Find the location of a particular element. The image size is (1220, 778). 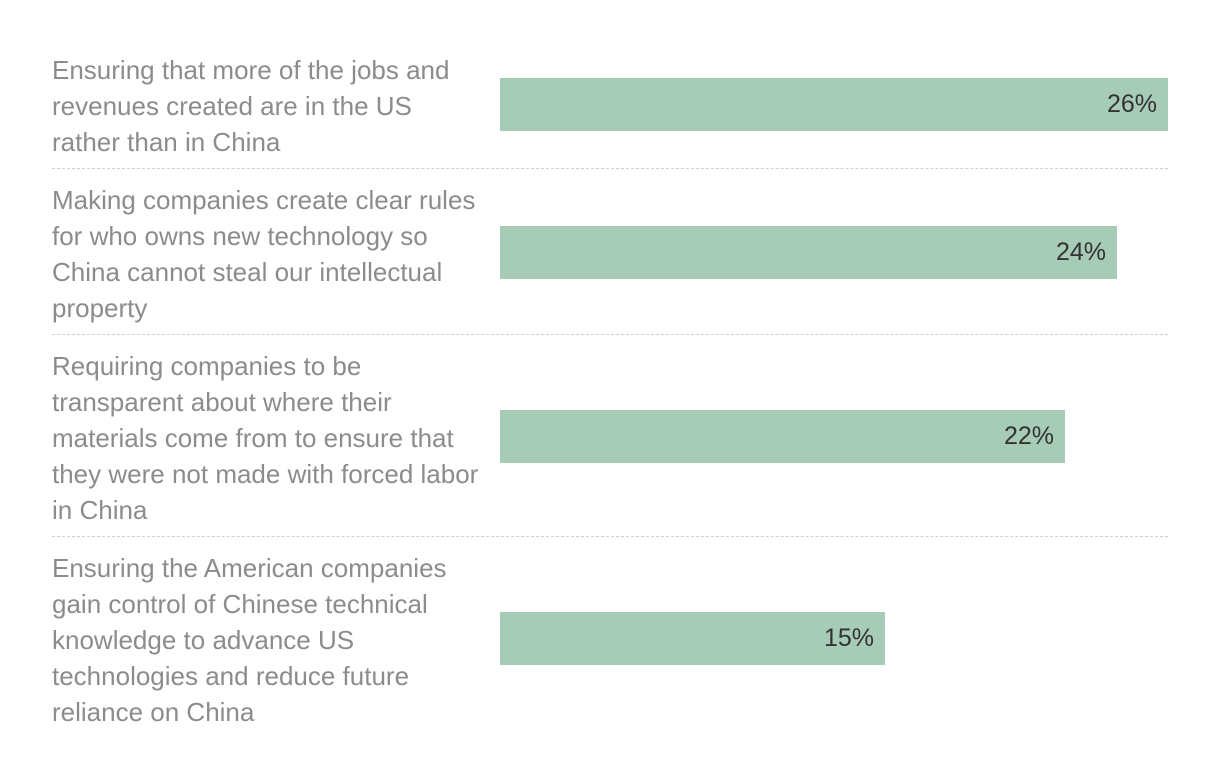

bar-value-label: 22% is located at coordinates (1028, 436).